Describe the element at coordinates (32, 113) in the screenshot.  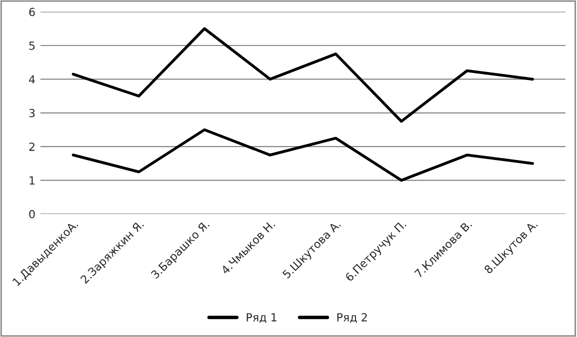
I see `y-tick-label: 3` at that location.